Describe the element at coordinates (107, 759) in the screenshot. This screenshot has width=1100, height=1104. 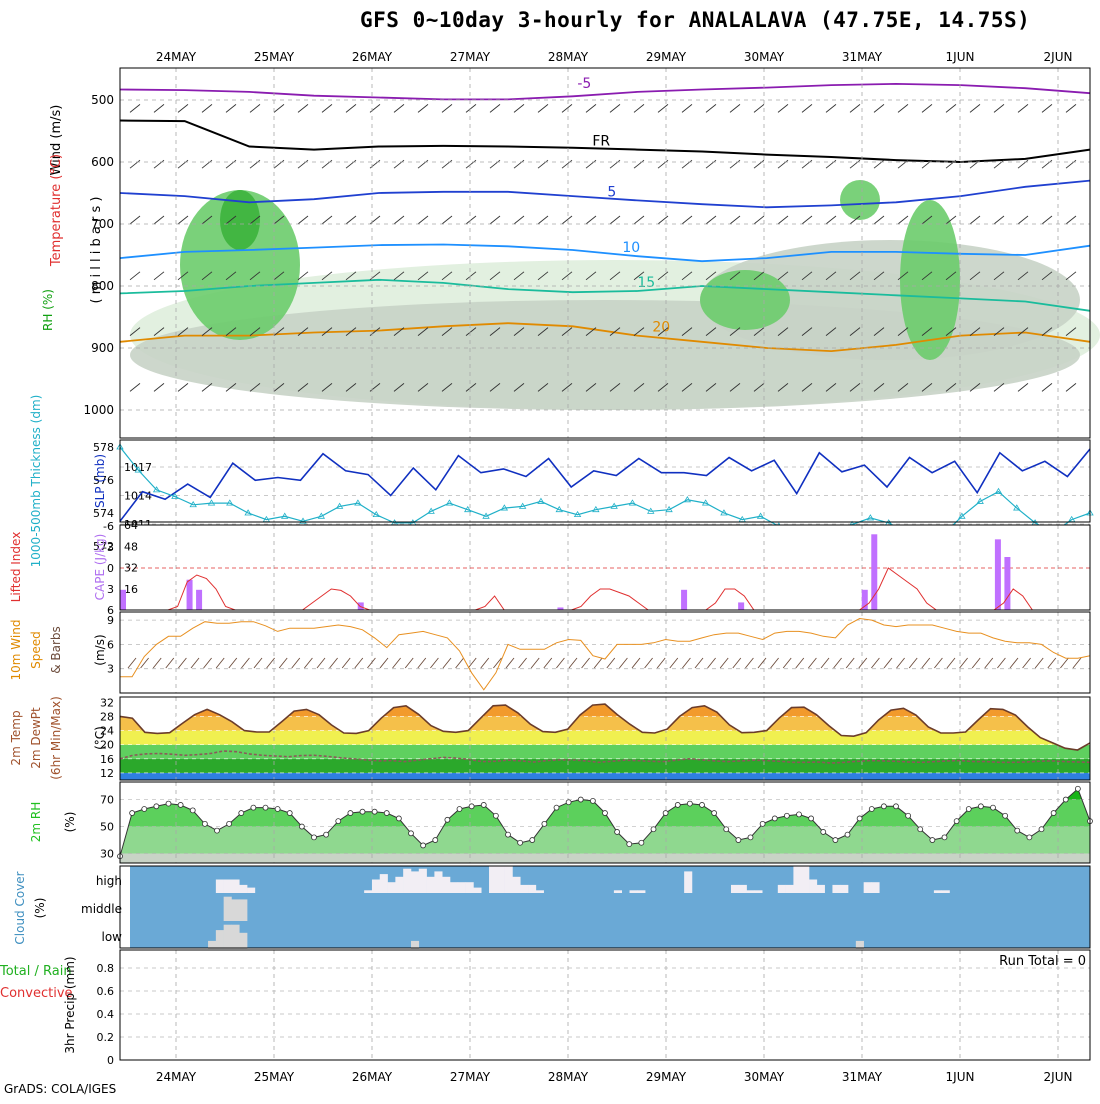
I see `temperature-tick-label: 16` at that location.